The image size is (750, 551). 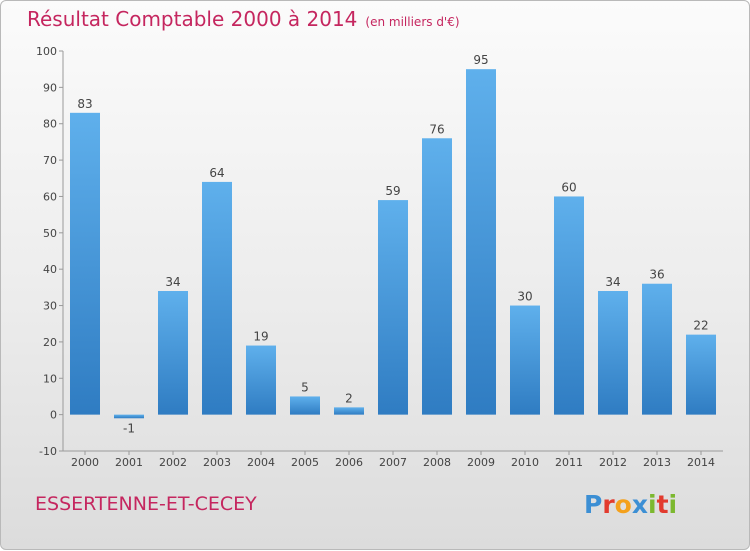 What do you see at coordinates (50, 87) in the screenshot?
I see `y-tick-label: 90` at bounding box center [50, 87].